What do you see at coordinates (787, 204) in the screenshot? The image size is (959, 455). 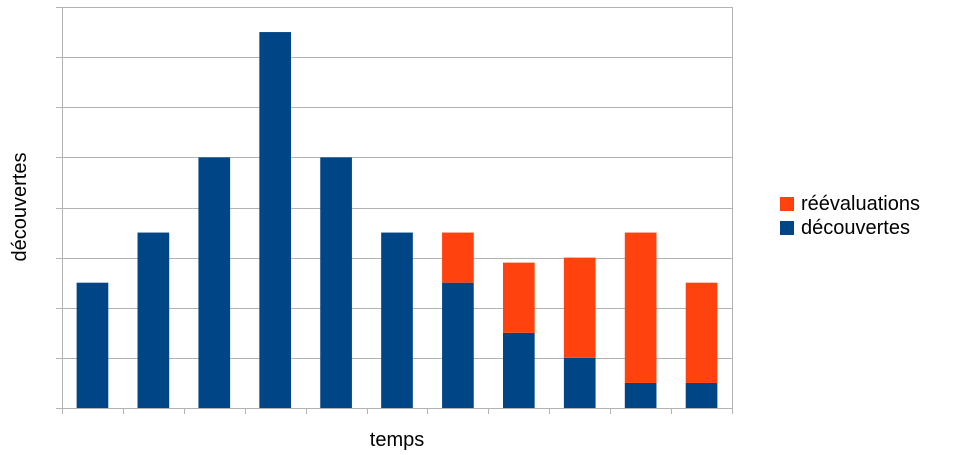 I see `legend-swatch-reevaluations` at bounding box center [787, 204].